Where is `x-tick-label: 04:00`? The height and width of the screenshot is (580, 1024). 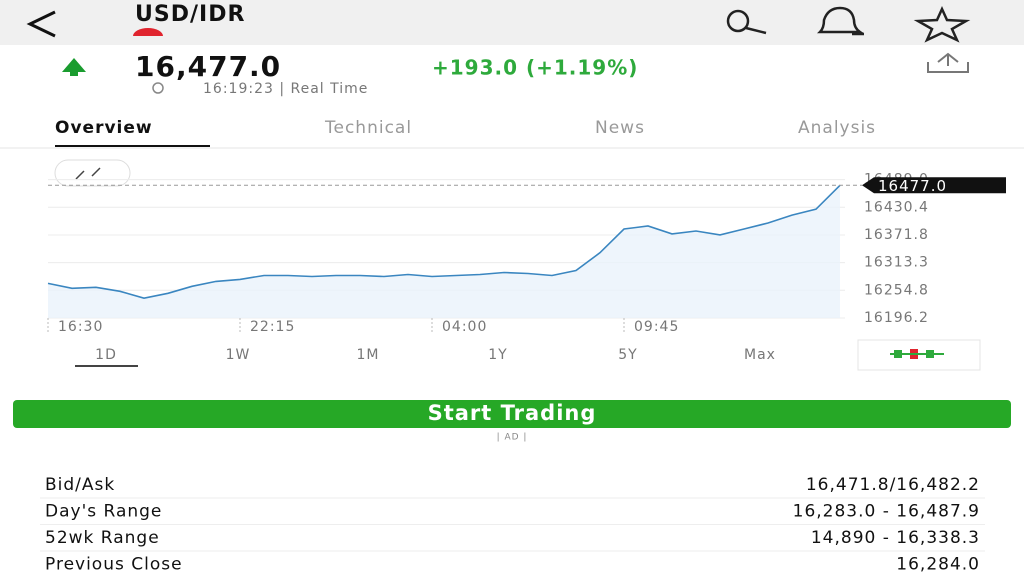 x-tick-label: 04:00 is located at coordinates (464, 327).